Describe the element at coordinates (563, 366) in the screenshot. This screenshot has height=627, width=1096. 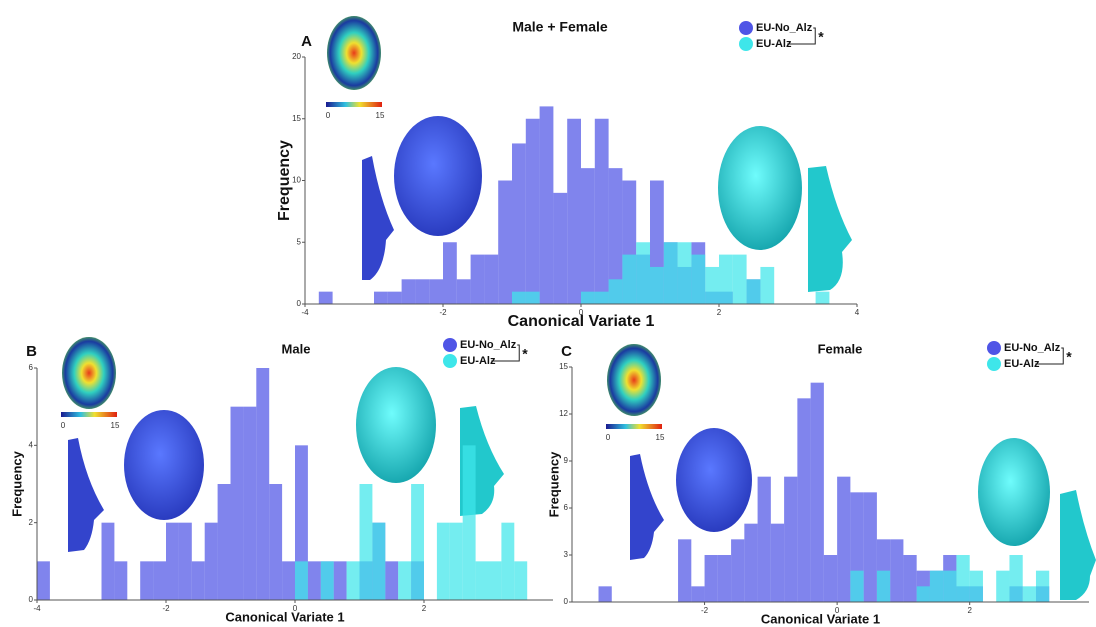
I see `y-tick-label: 15` at that location.